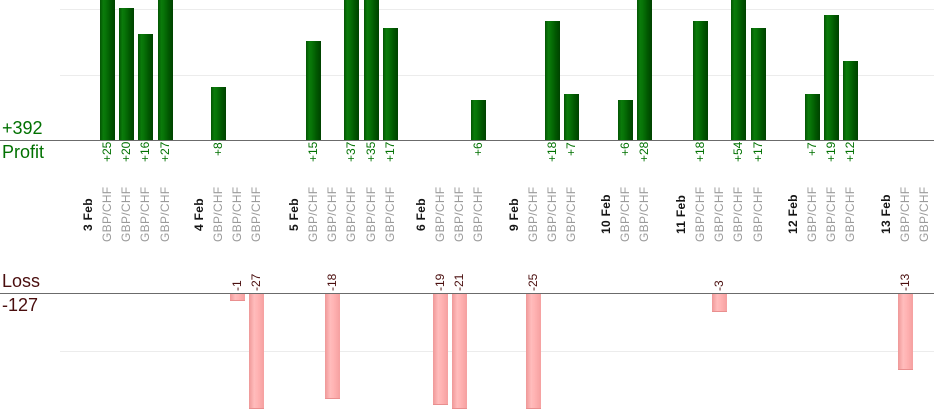 This screenshot has width=934, height=420. I want to click on profit-bar-label: +20, so click(126, 152).